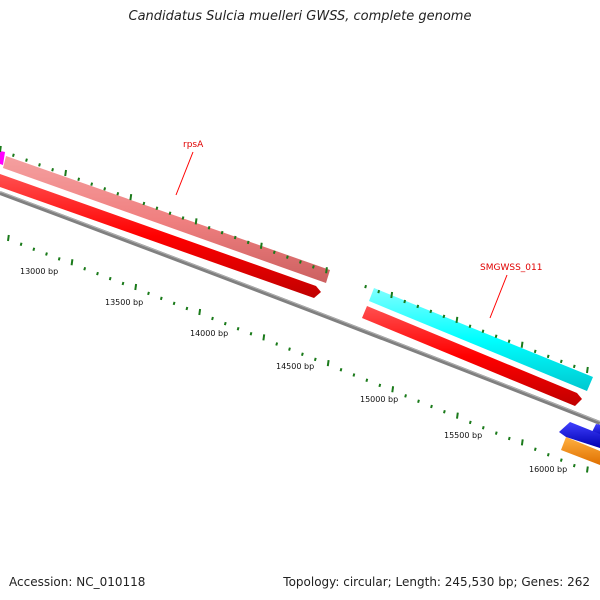  Describe the element at coordinates (463, 435) in the screenshot. I see `scale-label-15500: 15500 bp` at that location.